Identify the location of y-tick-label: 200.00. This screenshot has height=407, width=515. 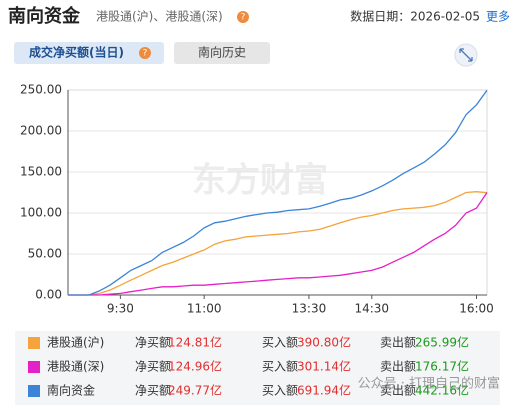
(41, 131).